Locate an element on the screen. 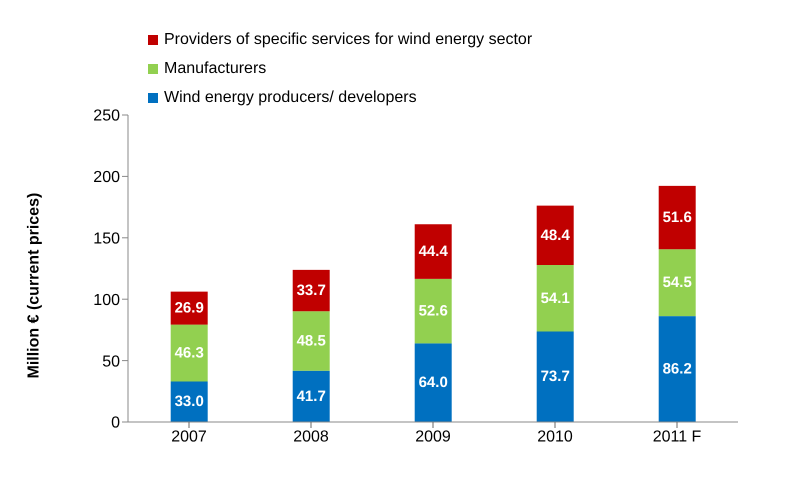 The width and height of the screenshot is (787, 480). x-tick-label: 2007 is located at coordinates (189, 437).